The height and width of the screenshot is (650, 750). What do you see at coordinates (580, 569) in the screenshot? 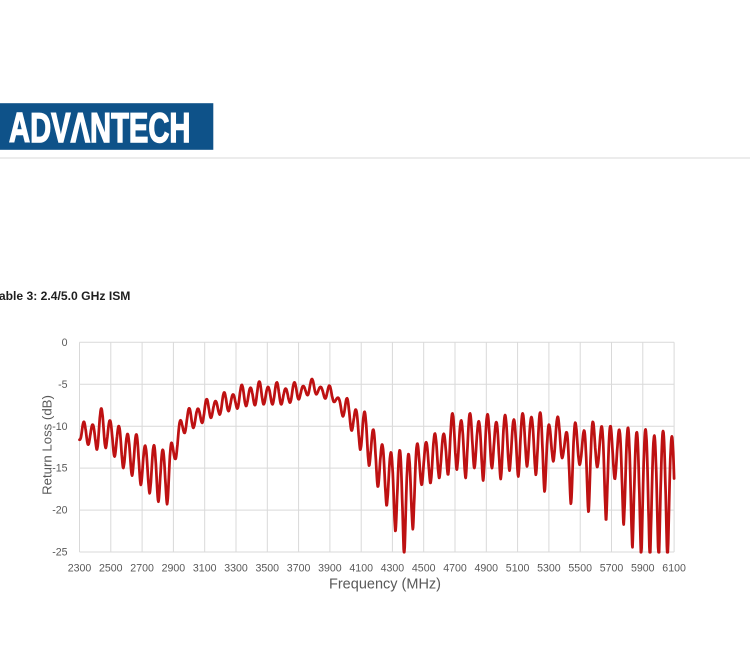
I see `svg-text: 5500` at bounding box center [580, 569].